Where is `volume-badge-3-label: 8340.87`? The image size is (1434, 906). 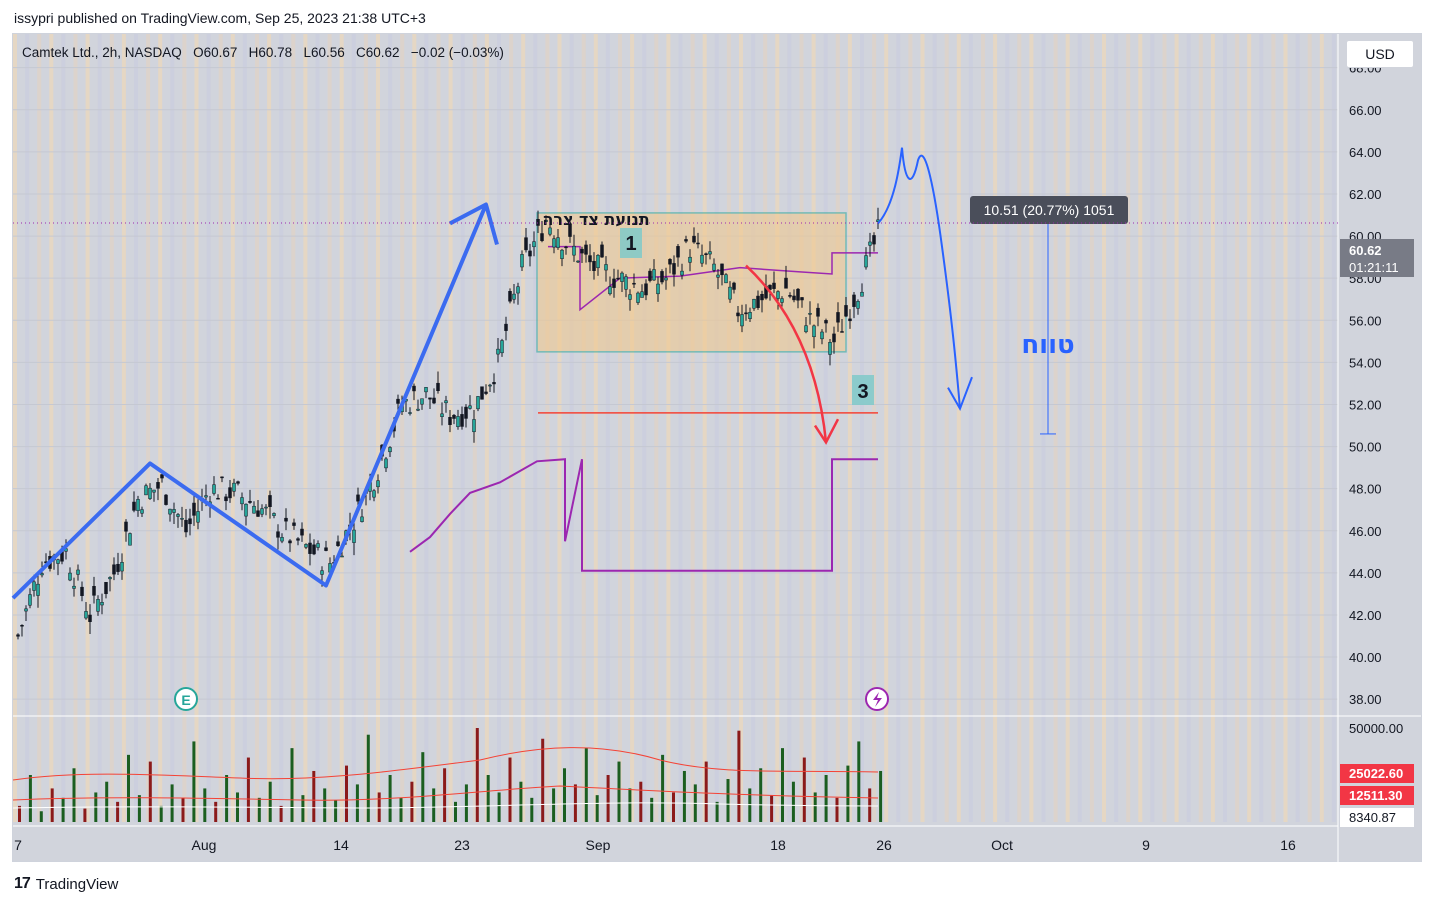 volume-badge-3-label: 8340.87 is located at coordinates (1372, 817).